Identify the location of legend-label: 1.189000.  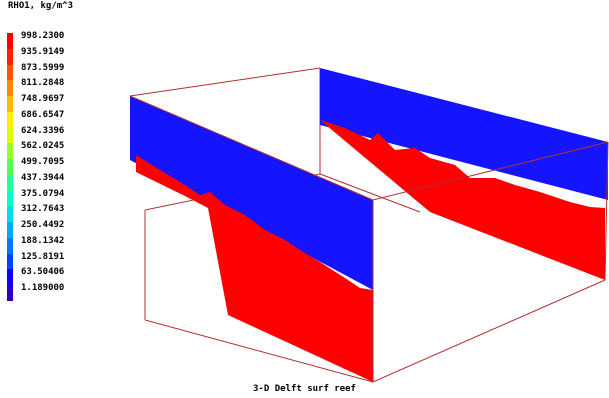
(43, 288).